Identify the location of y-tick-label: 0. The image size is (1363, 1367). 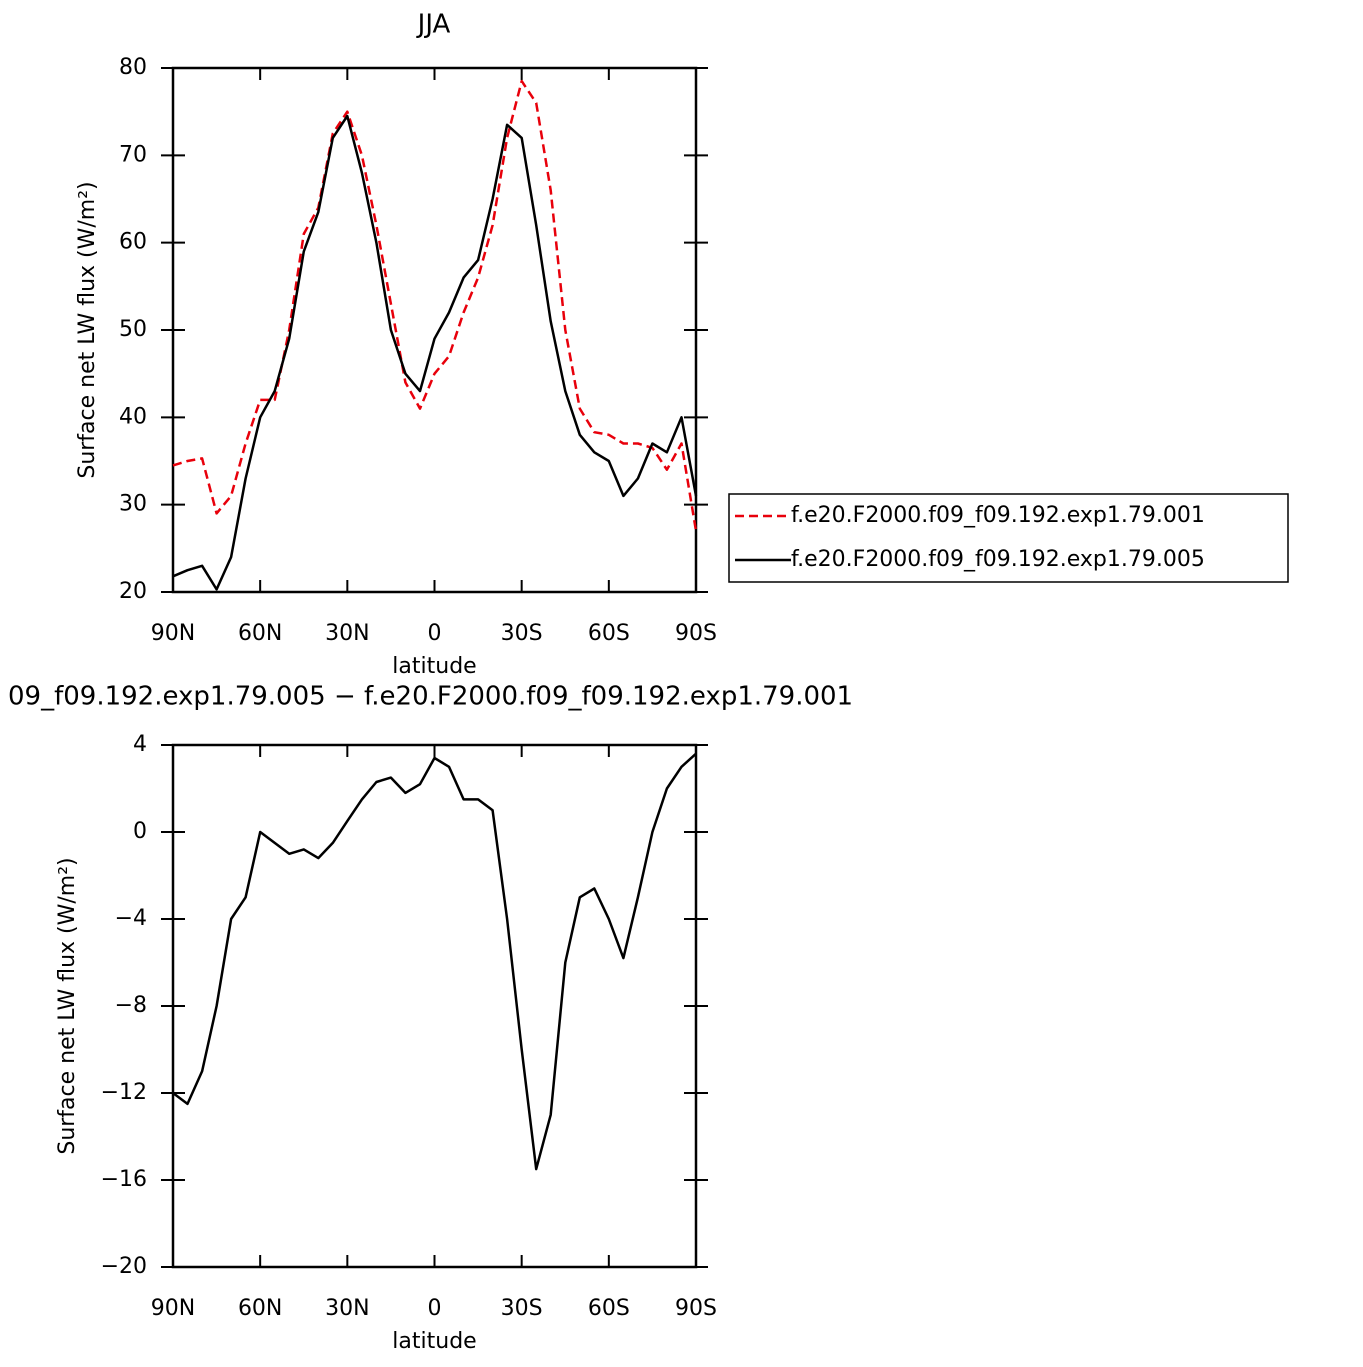
(140, 831).